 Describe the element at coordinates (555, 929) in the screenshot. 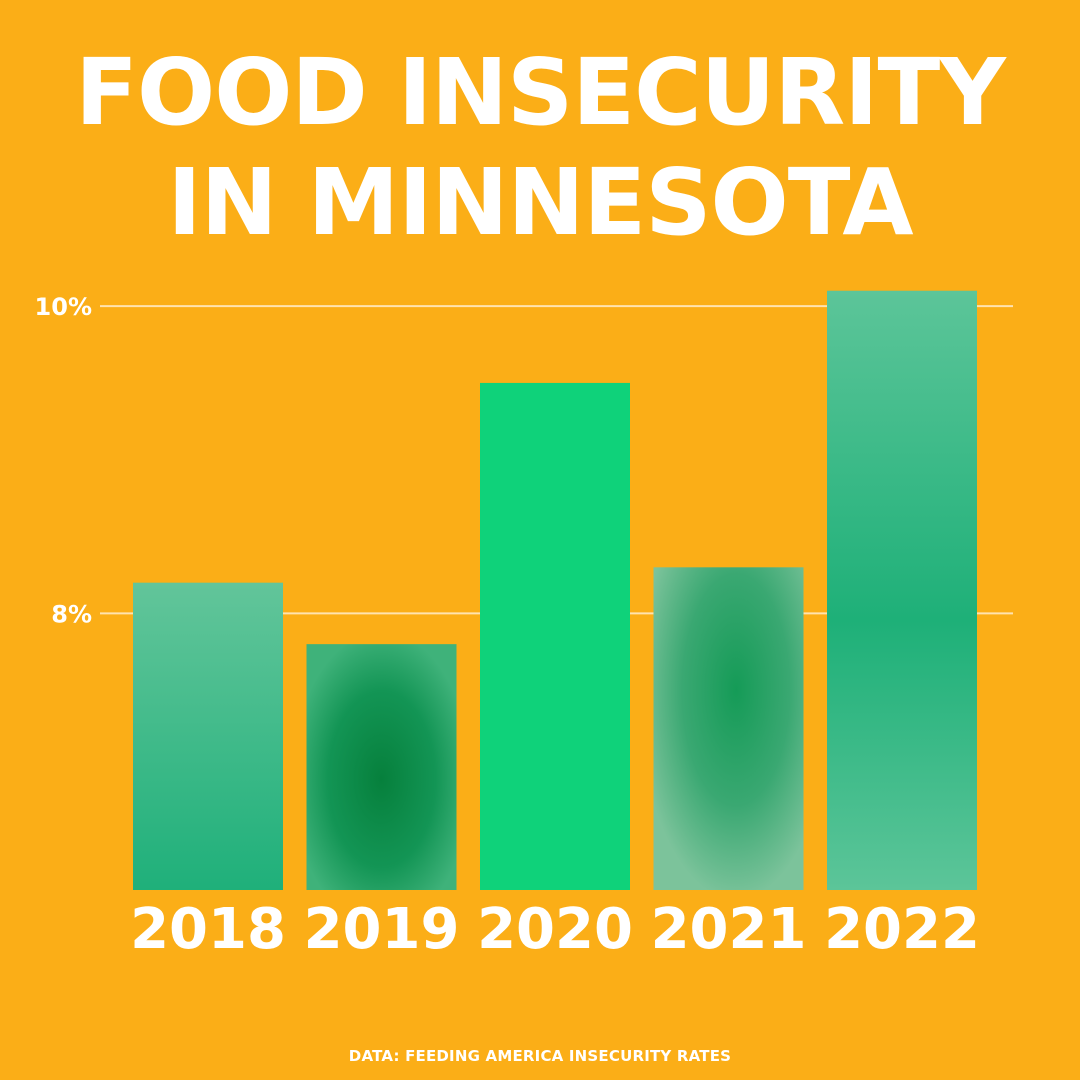

I see `x-category-label: 2020` at that location.